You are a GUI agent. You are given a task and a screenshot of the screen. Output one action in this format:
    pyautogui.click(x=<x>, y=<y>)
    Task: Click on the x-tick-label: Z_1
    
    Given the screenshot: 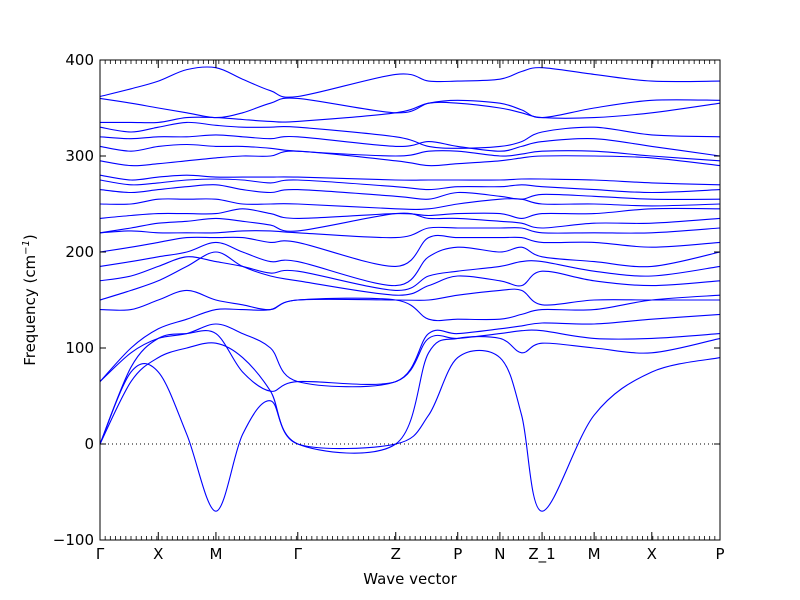 What is the action you would take?
    pyautogui.click(x=541, y=554)
    